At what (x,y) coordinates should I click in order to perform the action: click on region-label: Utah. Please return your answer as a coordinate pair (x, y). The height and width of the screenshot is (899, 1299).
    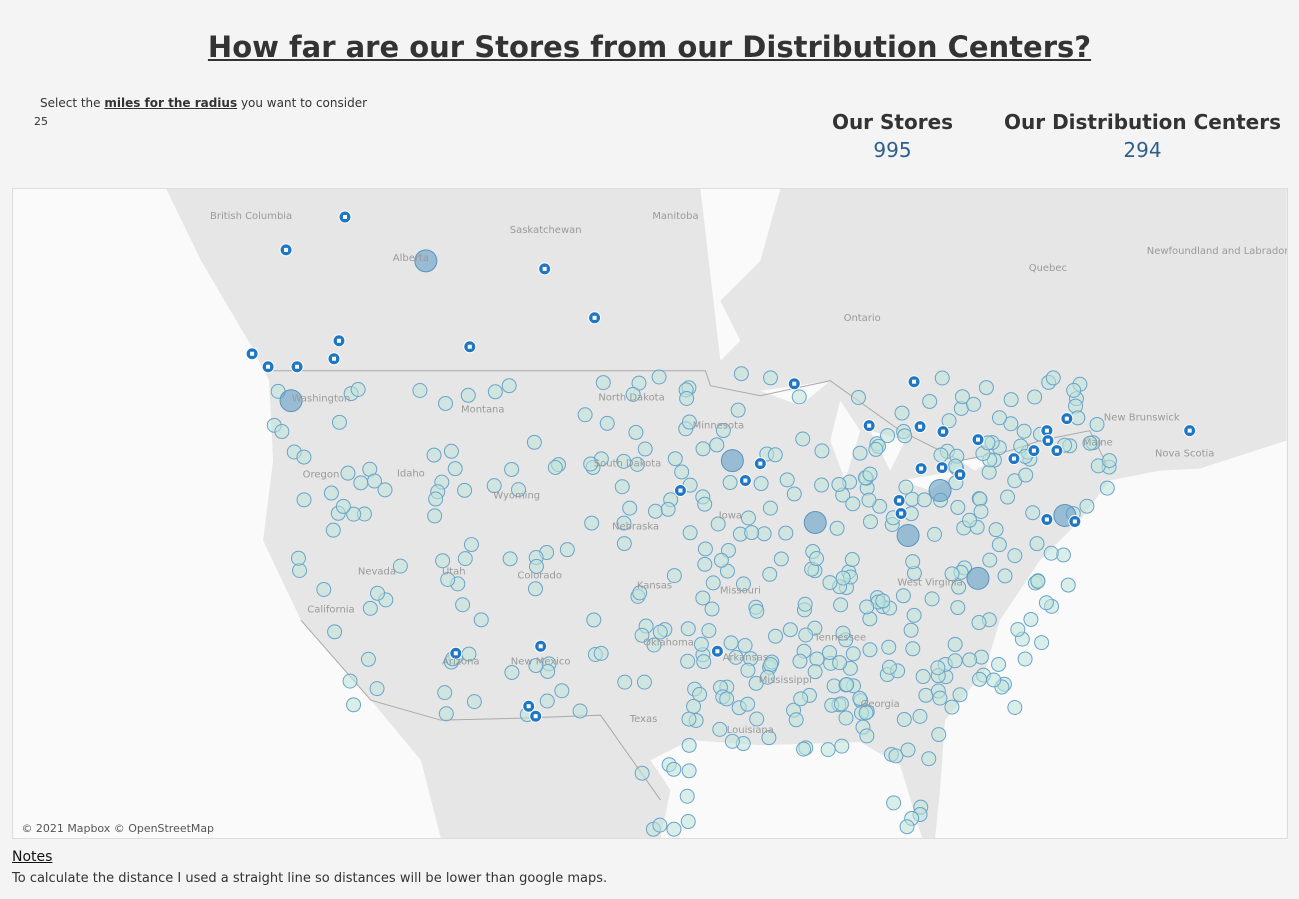
    Looking at the image, I should click on (454, 571).